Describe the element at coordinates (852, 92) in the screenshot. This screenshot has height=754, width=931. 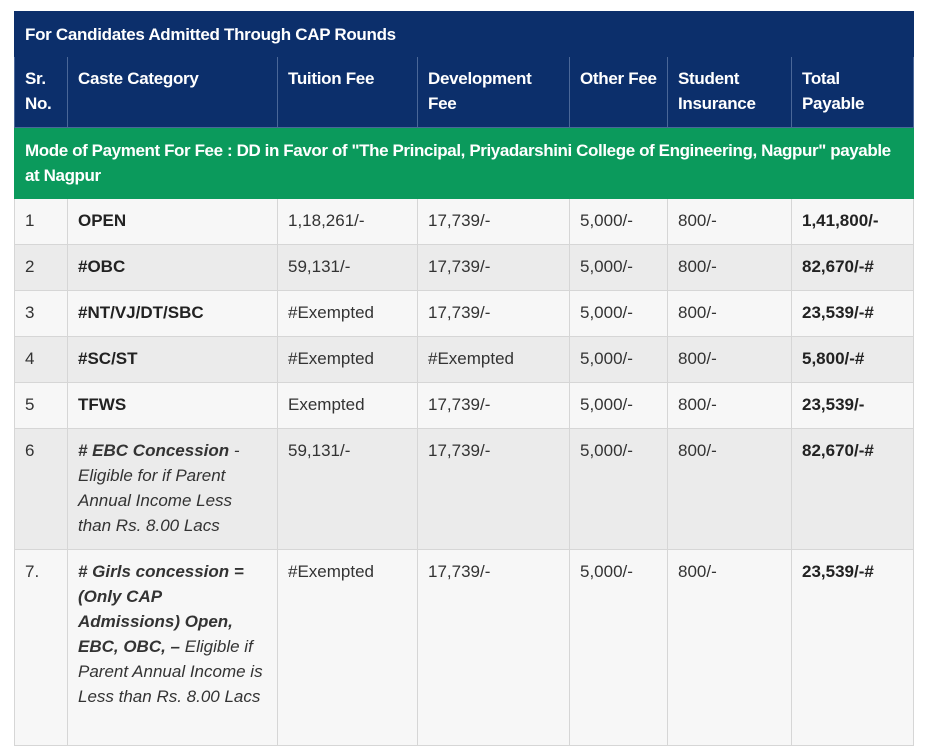
I see `header-total: Total Payable` at that location.